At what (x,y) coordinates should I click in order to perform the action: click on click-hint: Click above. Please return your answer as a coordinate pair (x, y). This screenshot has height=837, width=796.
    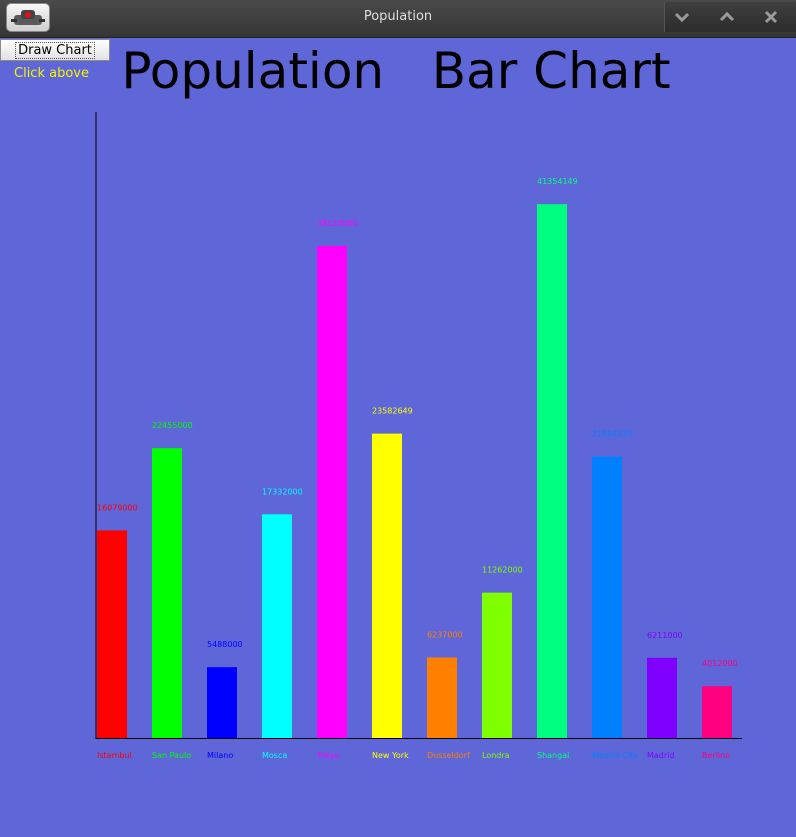
    Looking at the image, I should click on (51, 73).